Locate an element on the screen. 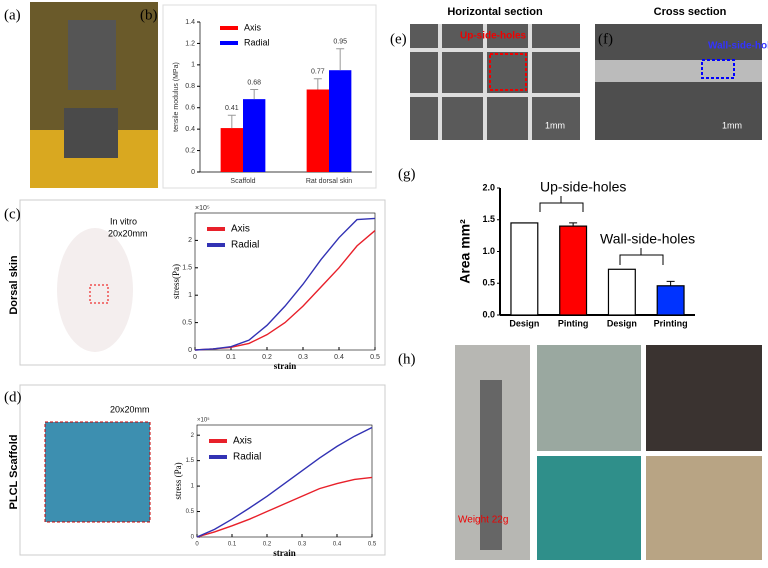 The image size is (768, 568). x-tick-label: 0 is located at coordinates (197, 545).